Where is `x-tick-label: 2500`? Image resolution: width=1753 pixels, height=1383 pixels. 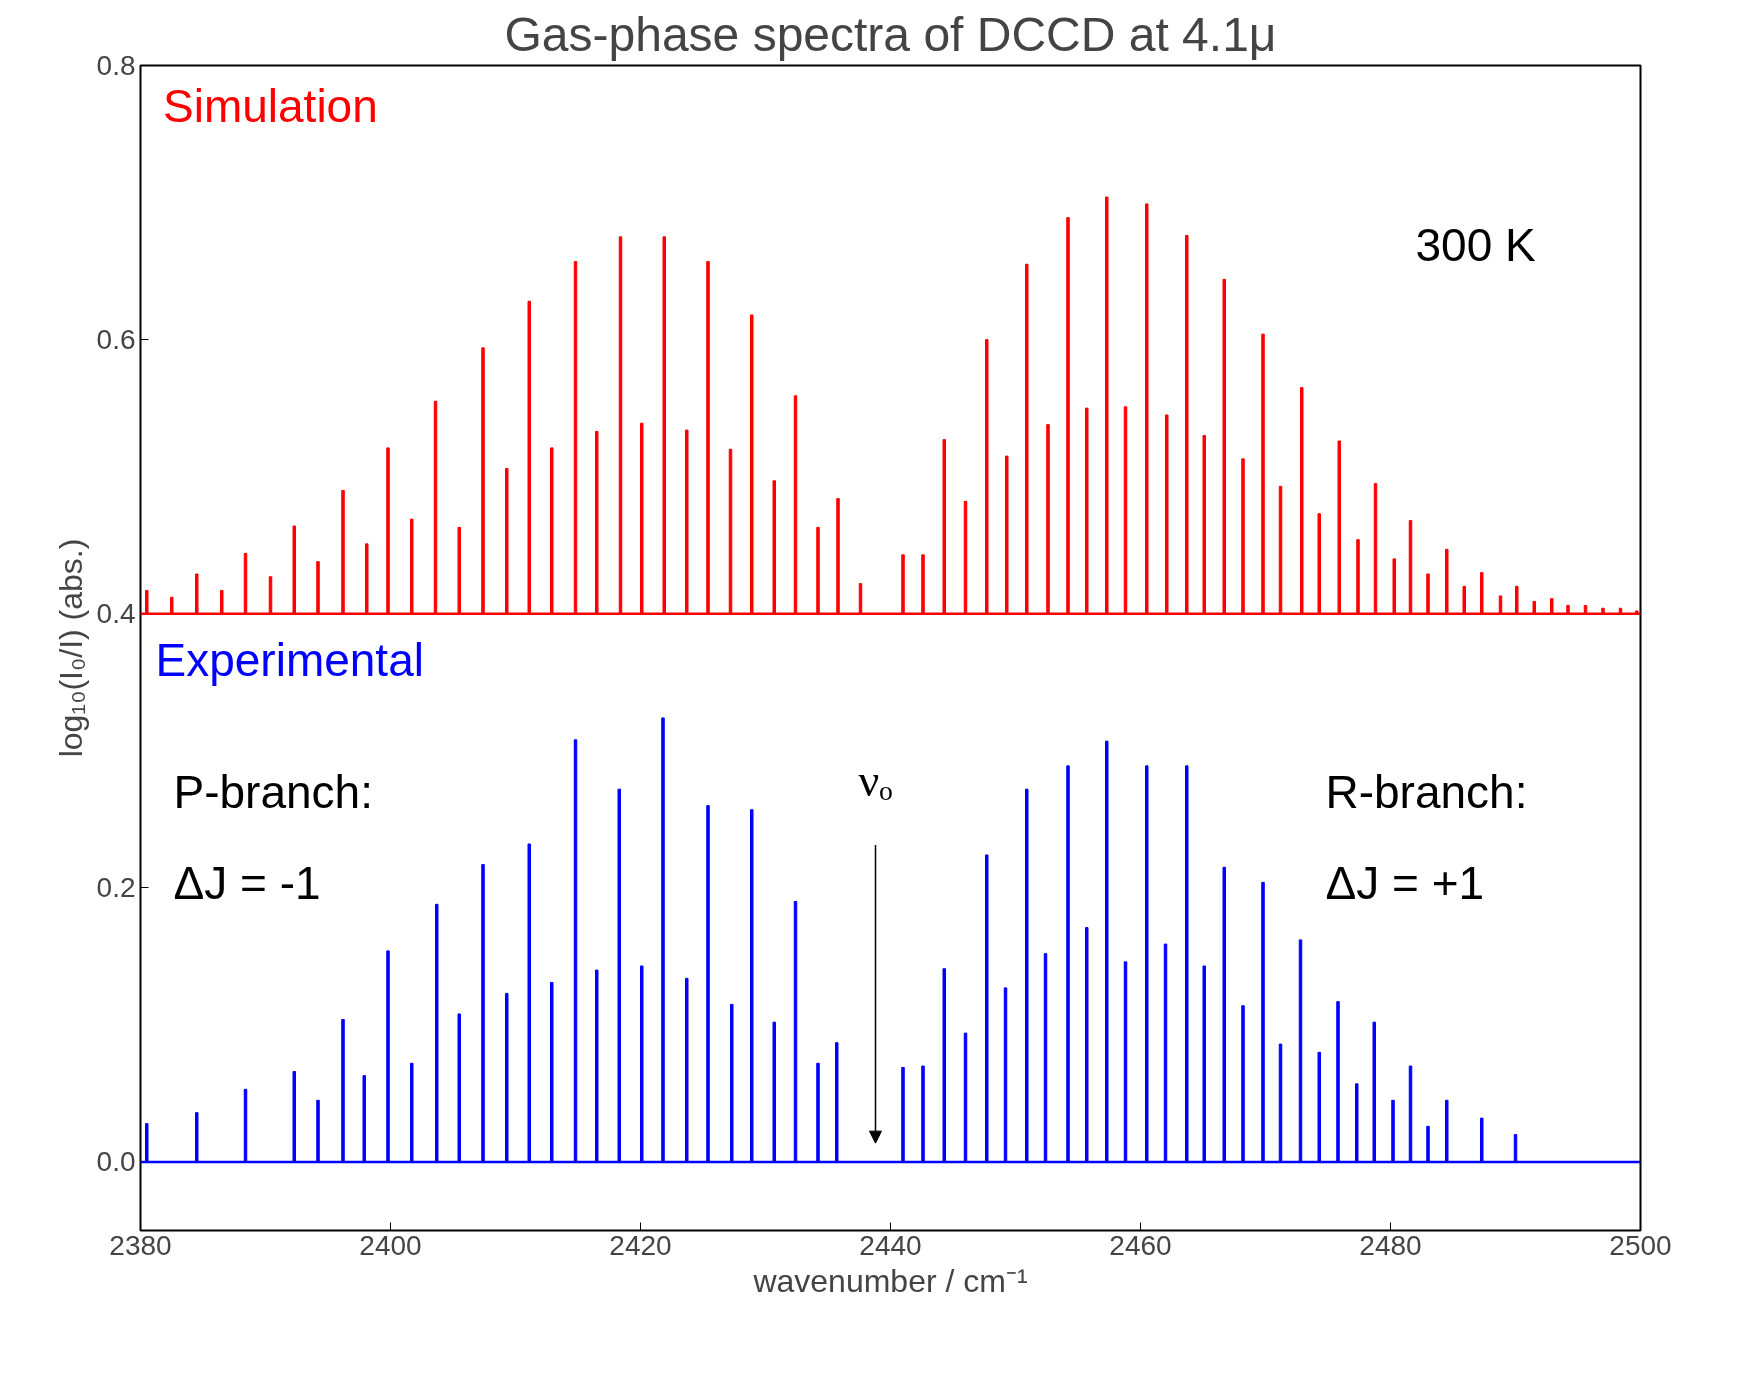 x-tick-label: 2500 is located at coordinates (1640, 1245).